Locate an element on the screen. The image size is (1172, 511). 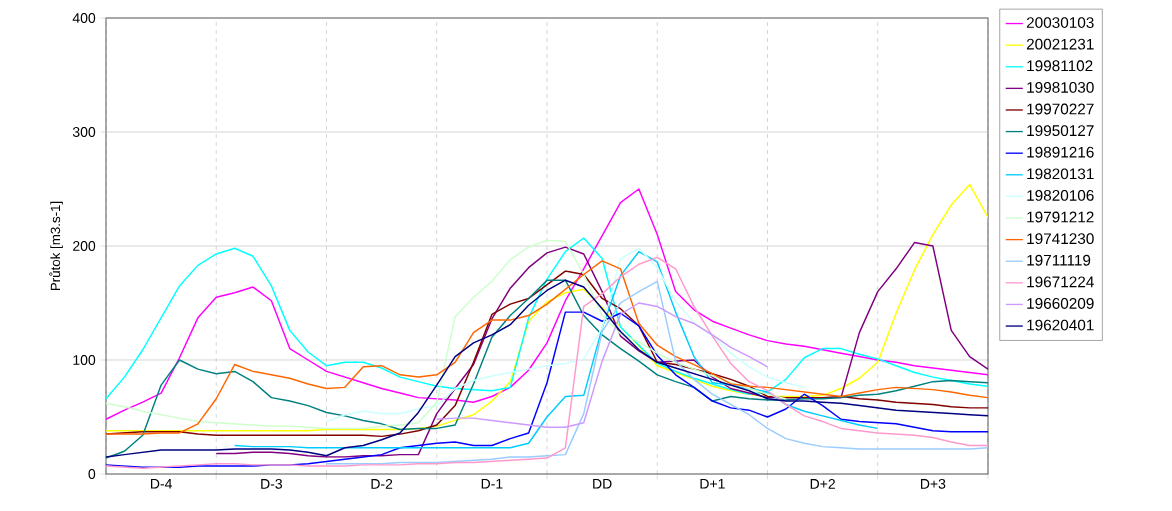
legend-label: 19791212 is located at coordinates (1060, 217).